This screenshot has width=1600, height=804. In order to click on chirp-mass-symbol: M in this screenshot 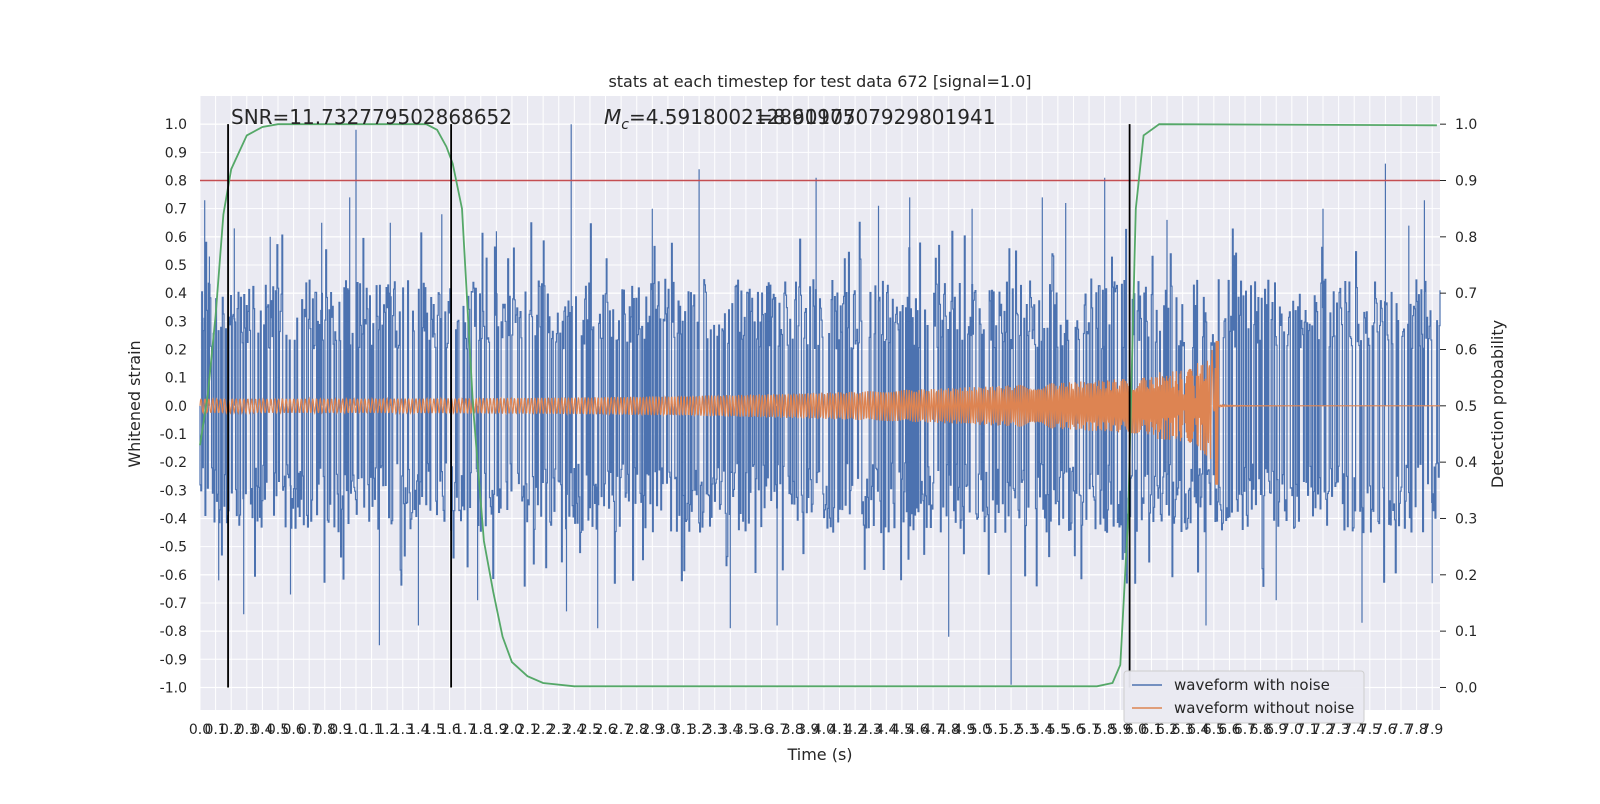, I will do `click(612, 117)`.